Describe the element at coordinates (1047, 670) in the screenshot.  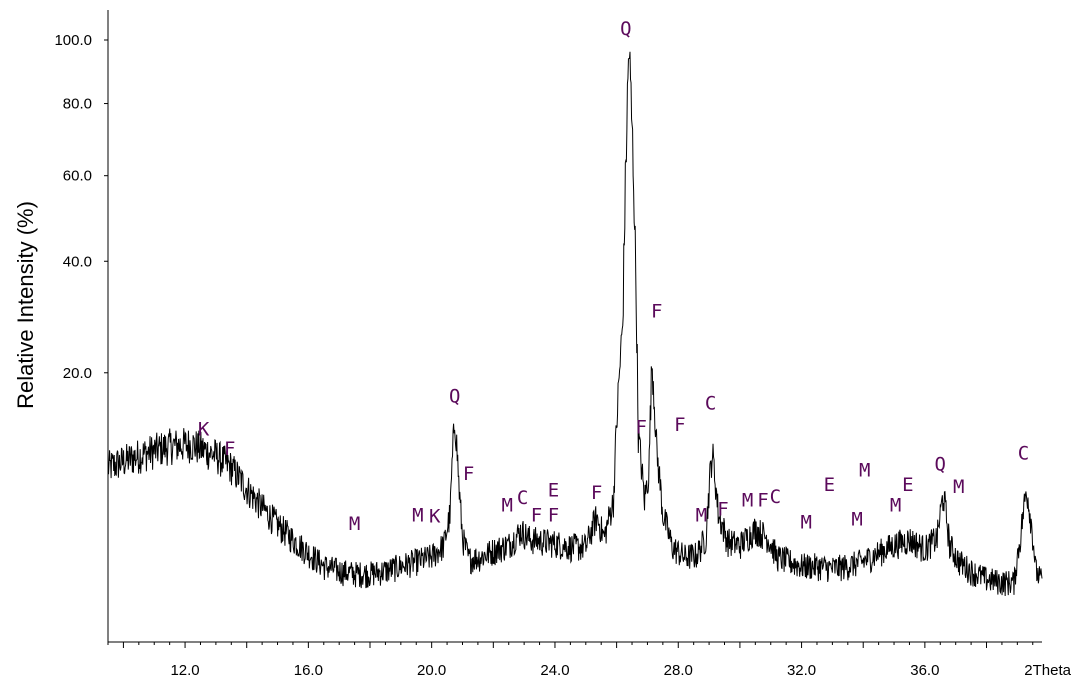
I see `x-axis-label: 2Theta` at that location.